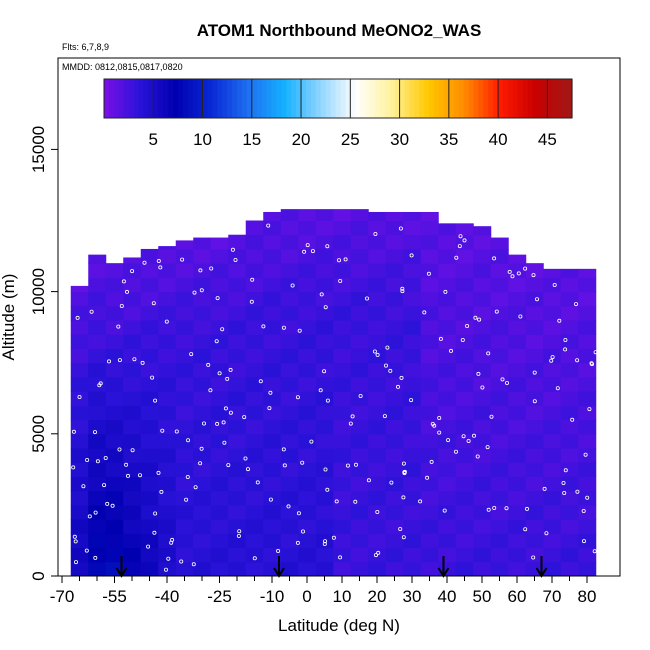  Describe the element at coordinates (587, 596) in the screenshot. I see `x-tick-label: 80` at that location.